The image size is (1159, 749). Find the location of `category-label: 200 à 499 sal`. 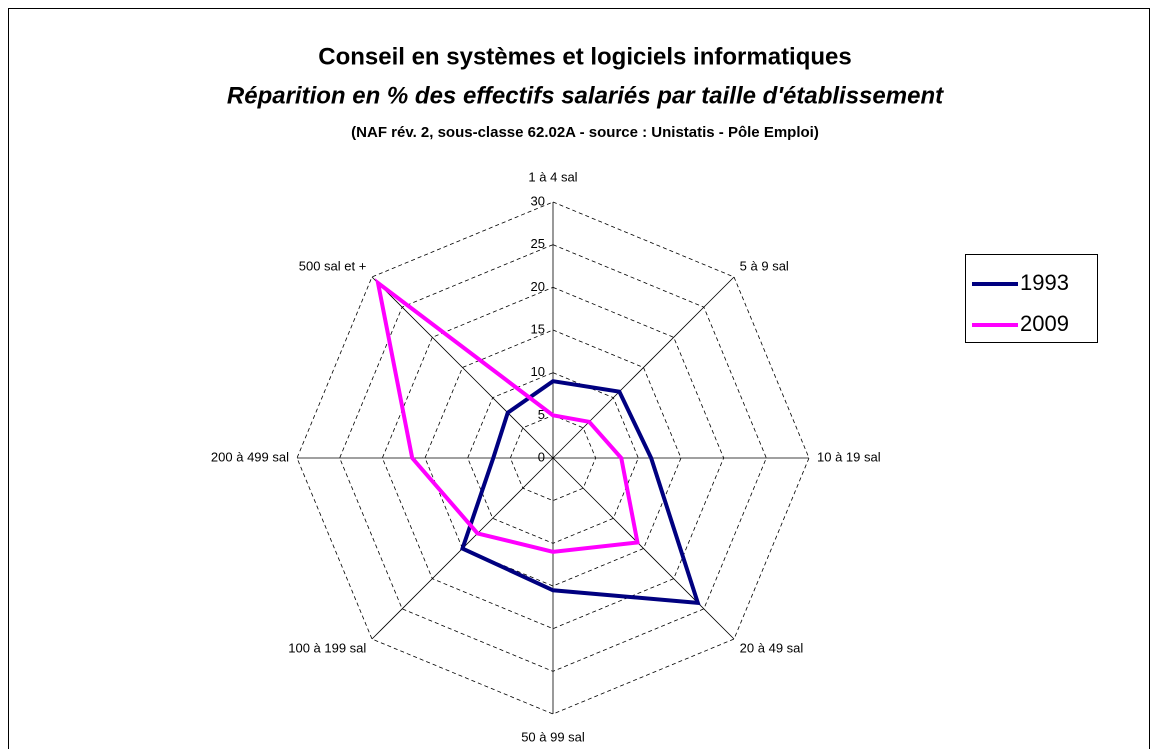

category-label: 200 à 499 sal is located at coordinates (250, 456).